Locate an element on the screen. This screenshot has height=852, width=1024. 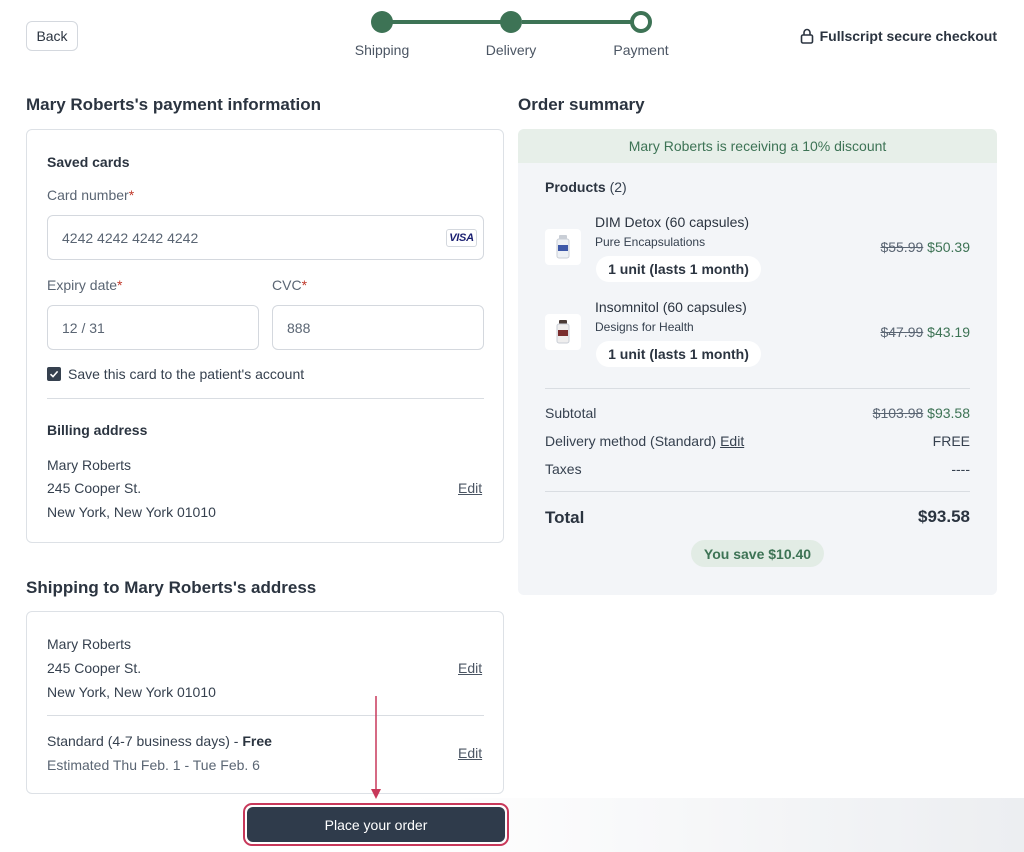
shipping-title: Shipping to Mary Roberts's address is located at coordinates (171, 587).